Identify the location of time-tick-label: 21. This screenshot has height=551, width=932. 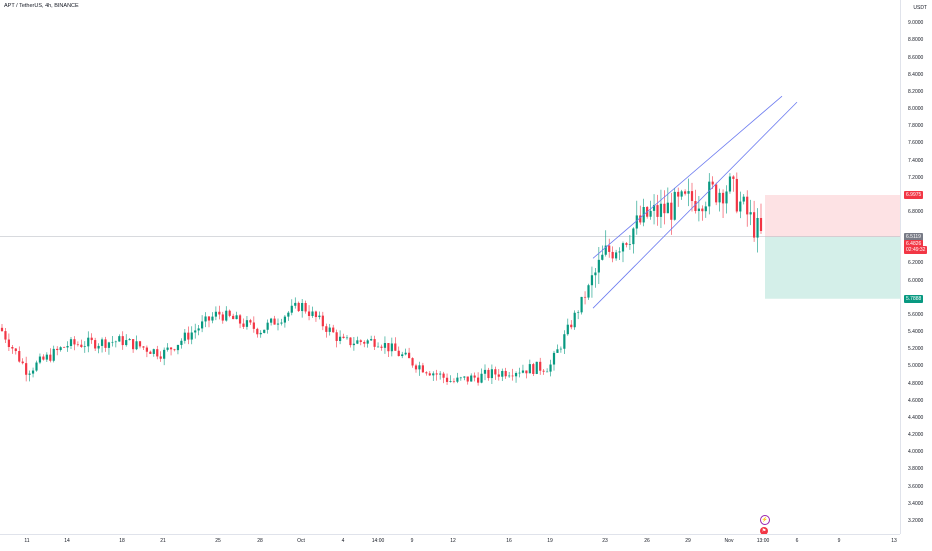
(163, 541).